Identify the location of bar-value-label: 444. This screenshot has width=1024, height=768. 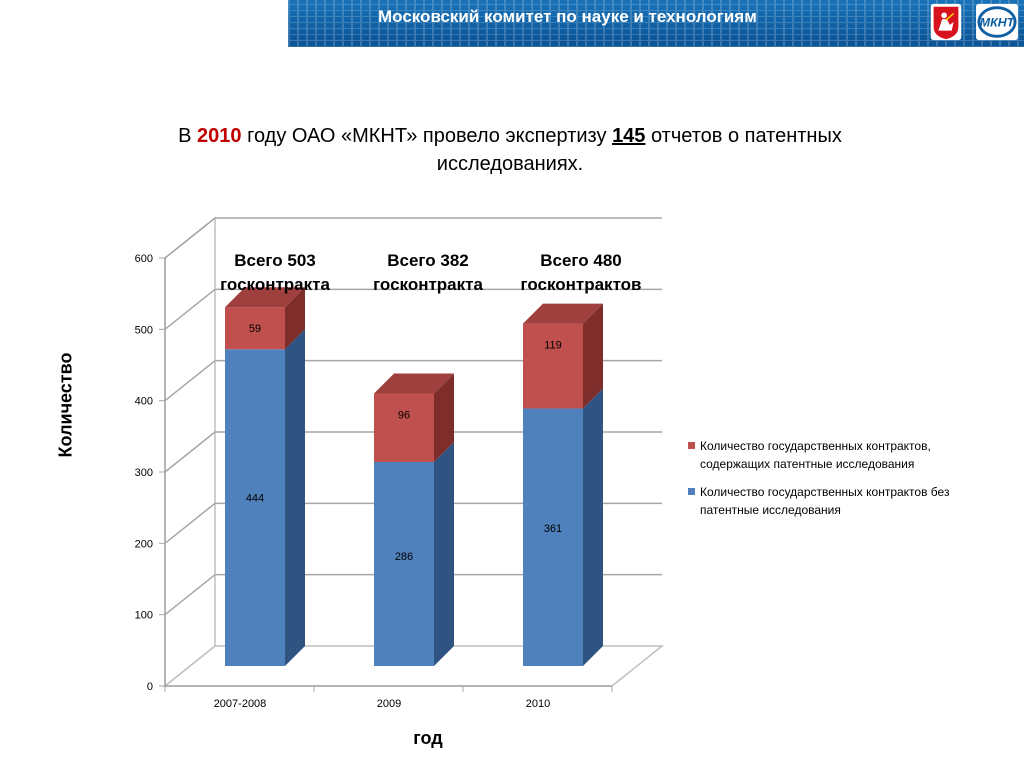
(255, 498).